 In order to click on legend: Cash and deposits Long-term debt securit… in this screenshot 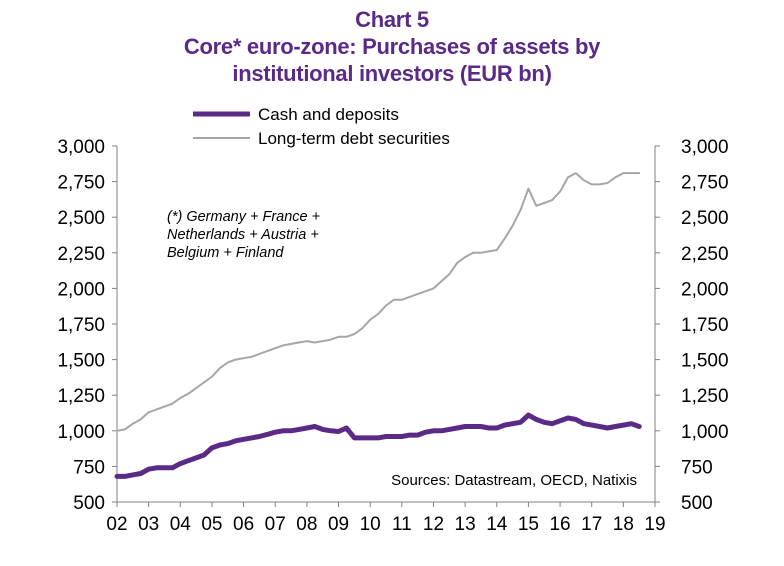, I will do `click(321, 126)`.